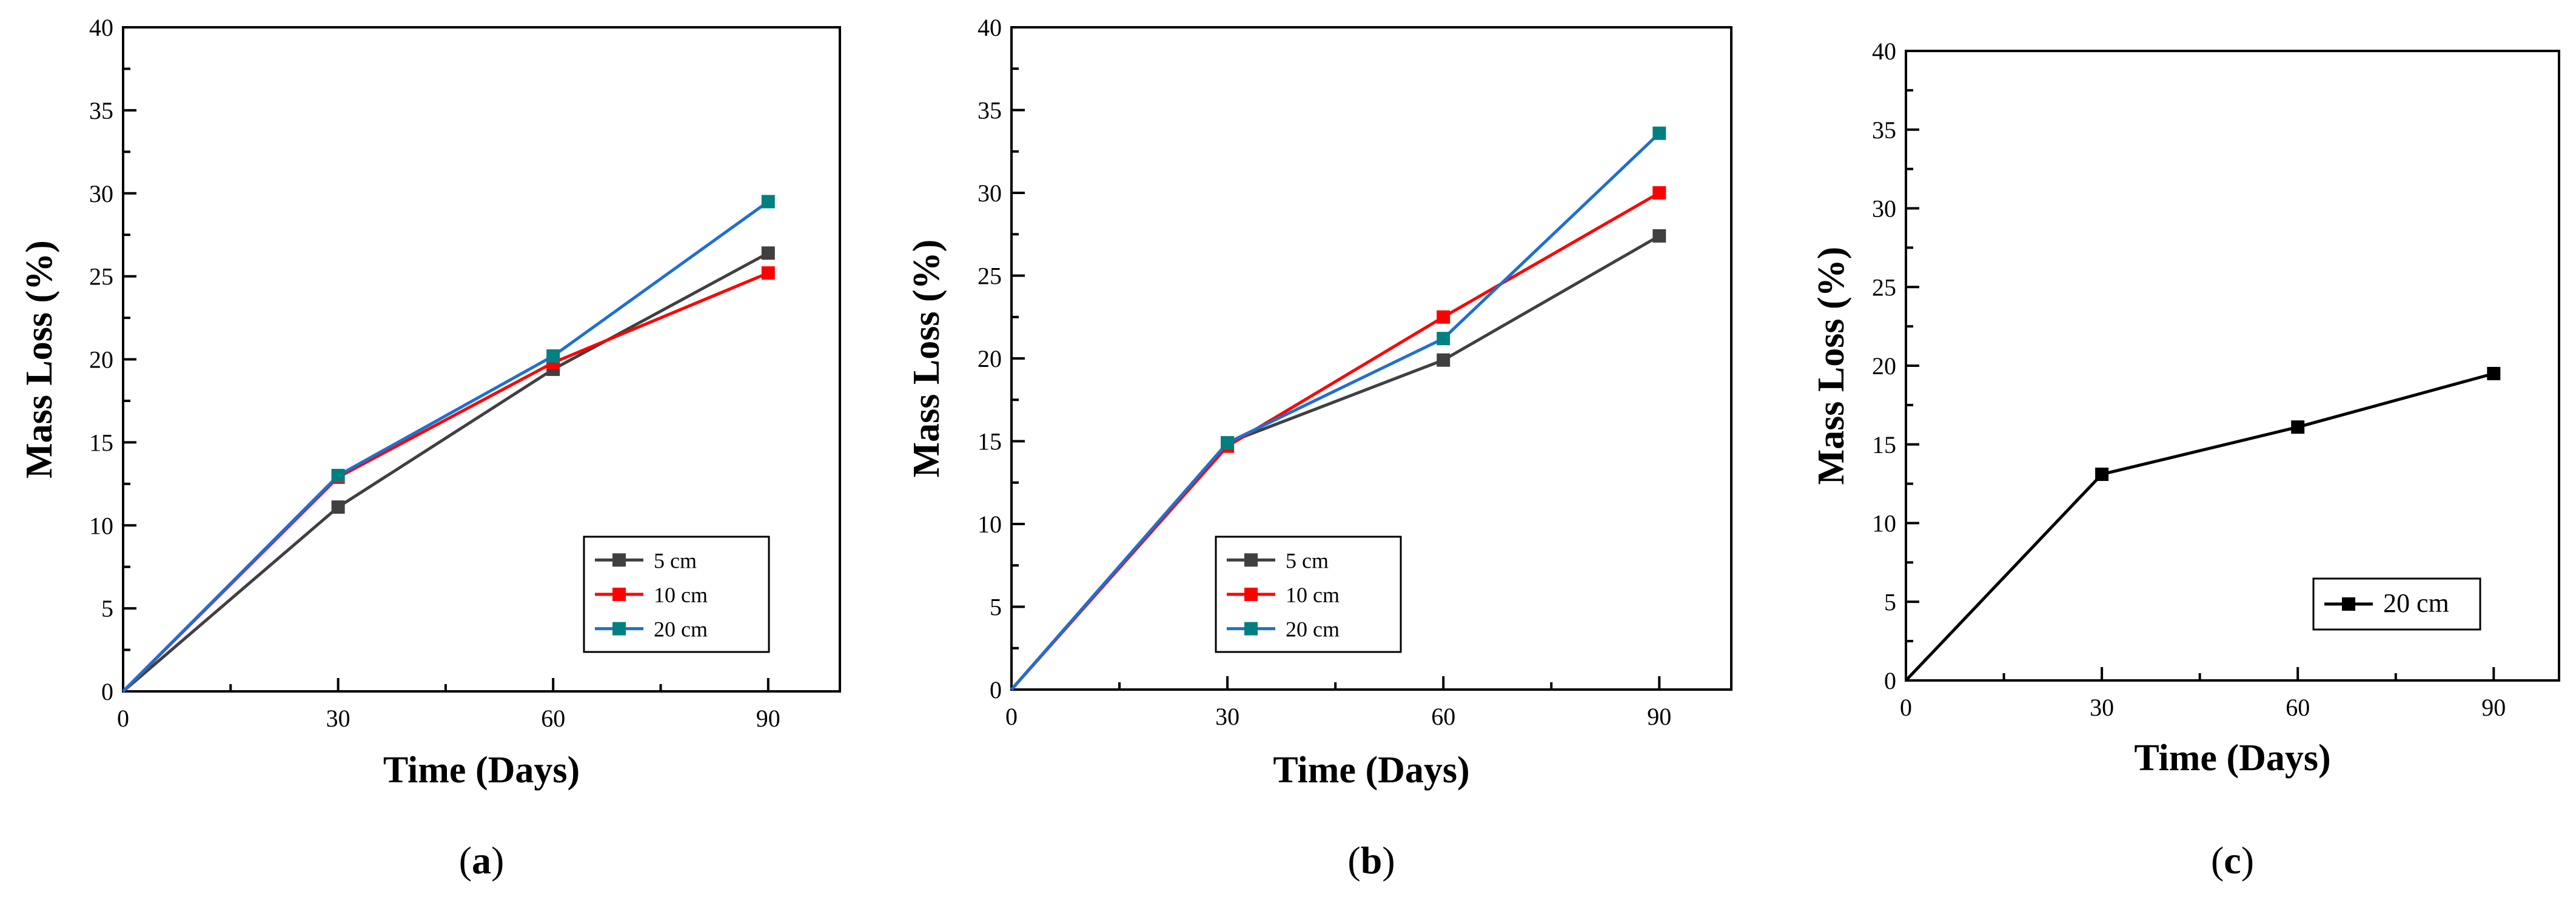 Image resolution: width=2576 pixels, height=900 pixels. I want to click on series-line-5-cm, so click(445, 473).